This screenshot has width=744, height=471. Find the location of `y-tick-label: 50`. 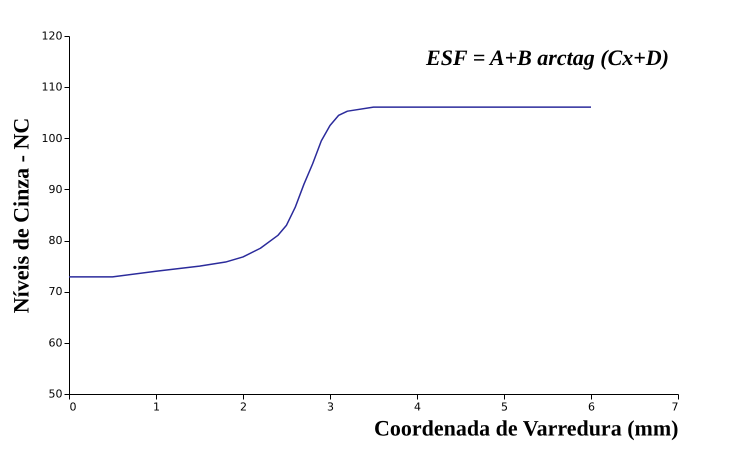

y-tick-label: 50 is located at coordinates (55, 394).